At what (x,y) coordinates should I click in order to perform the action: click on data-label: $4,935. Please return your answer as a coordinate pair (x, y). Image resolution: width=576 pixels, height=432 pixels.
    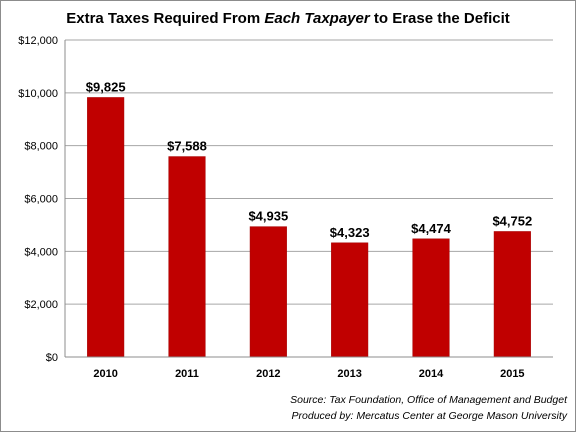
    Looking at the image, I should click on (268, 216).